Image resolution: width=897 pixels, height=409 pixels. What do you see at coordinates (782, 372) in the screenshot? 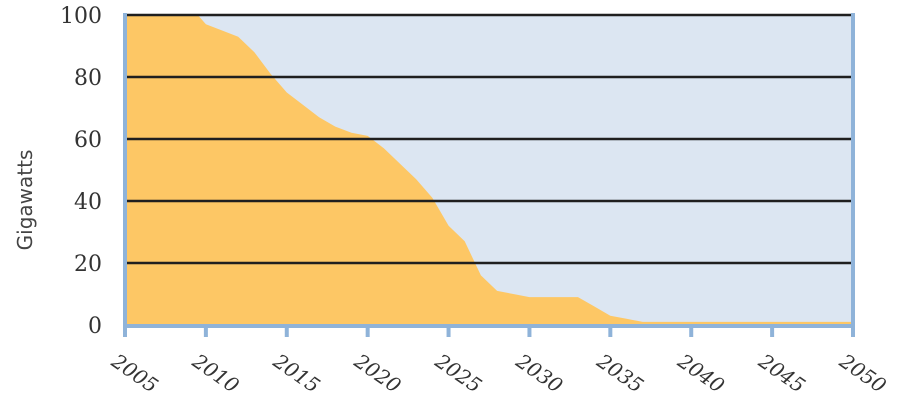
I see `x-tick-label: 2045` at bounding box center [782, 372].